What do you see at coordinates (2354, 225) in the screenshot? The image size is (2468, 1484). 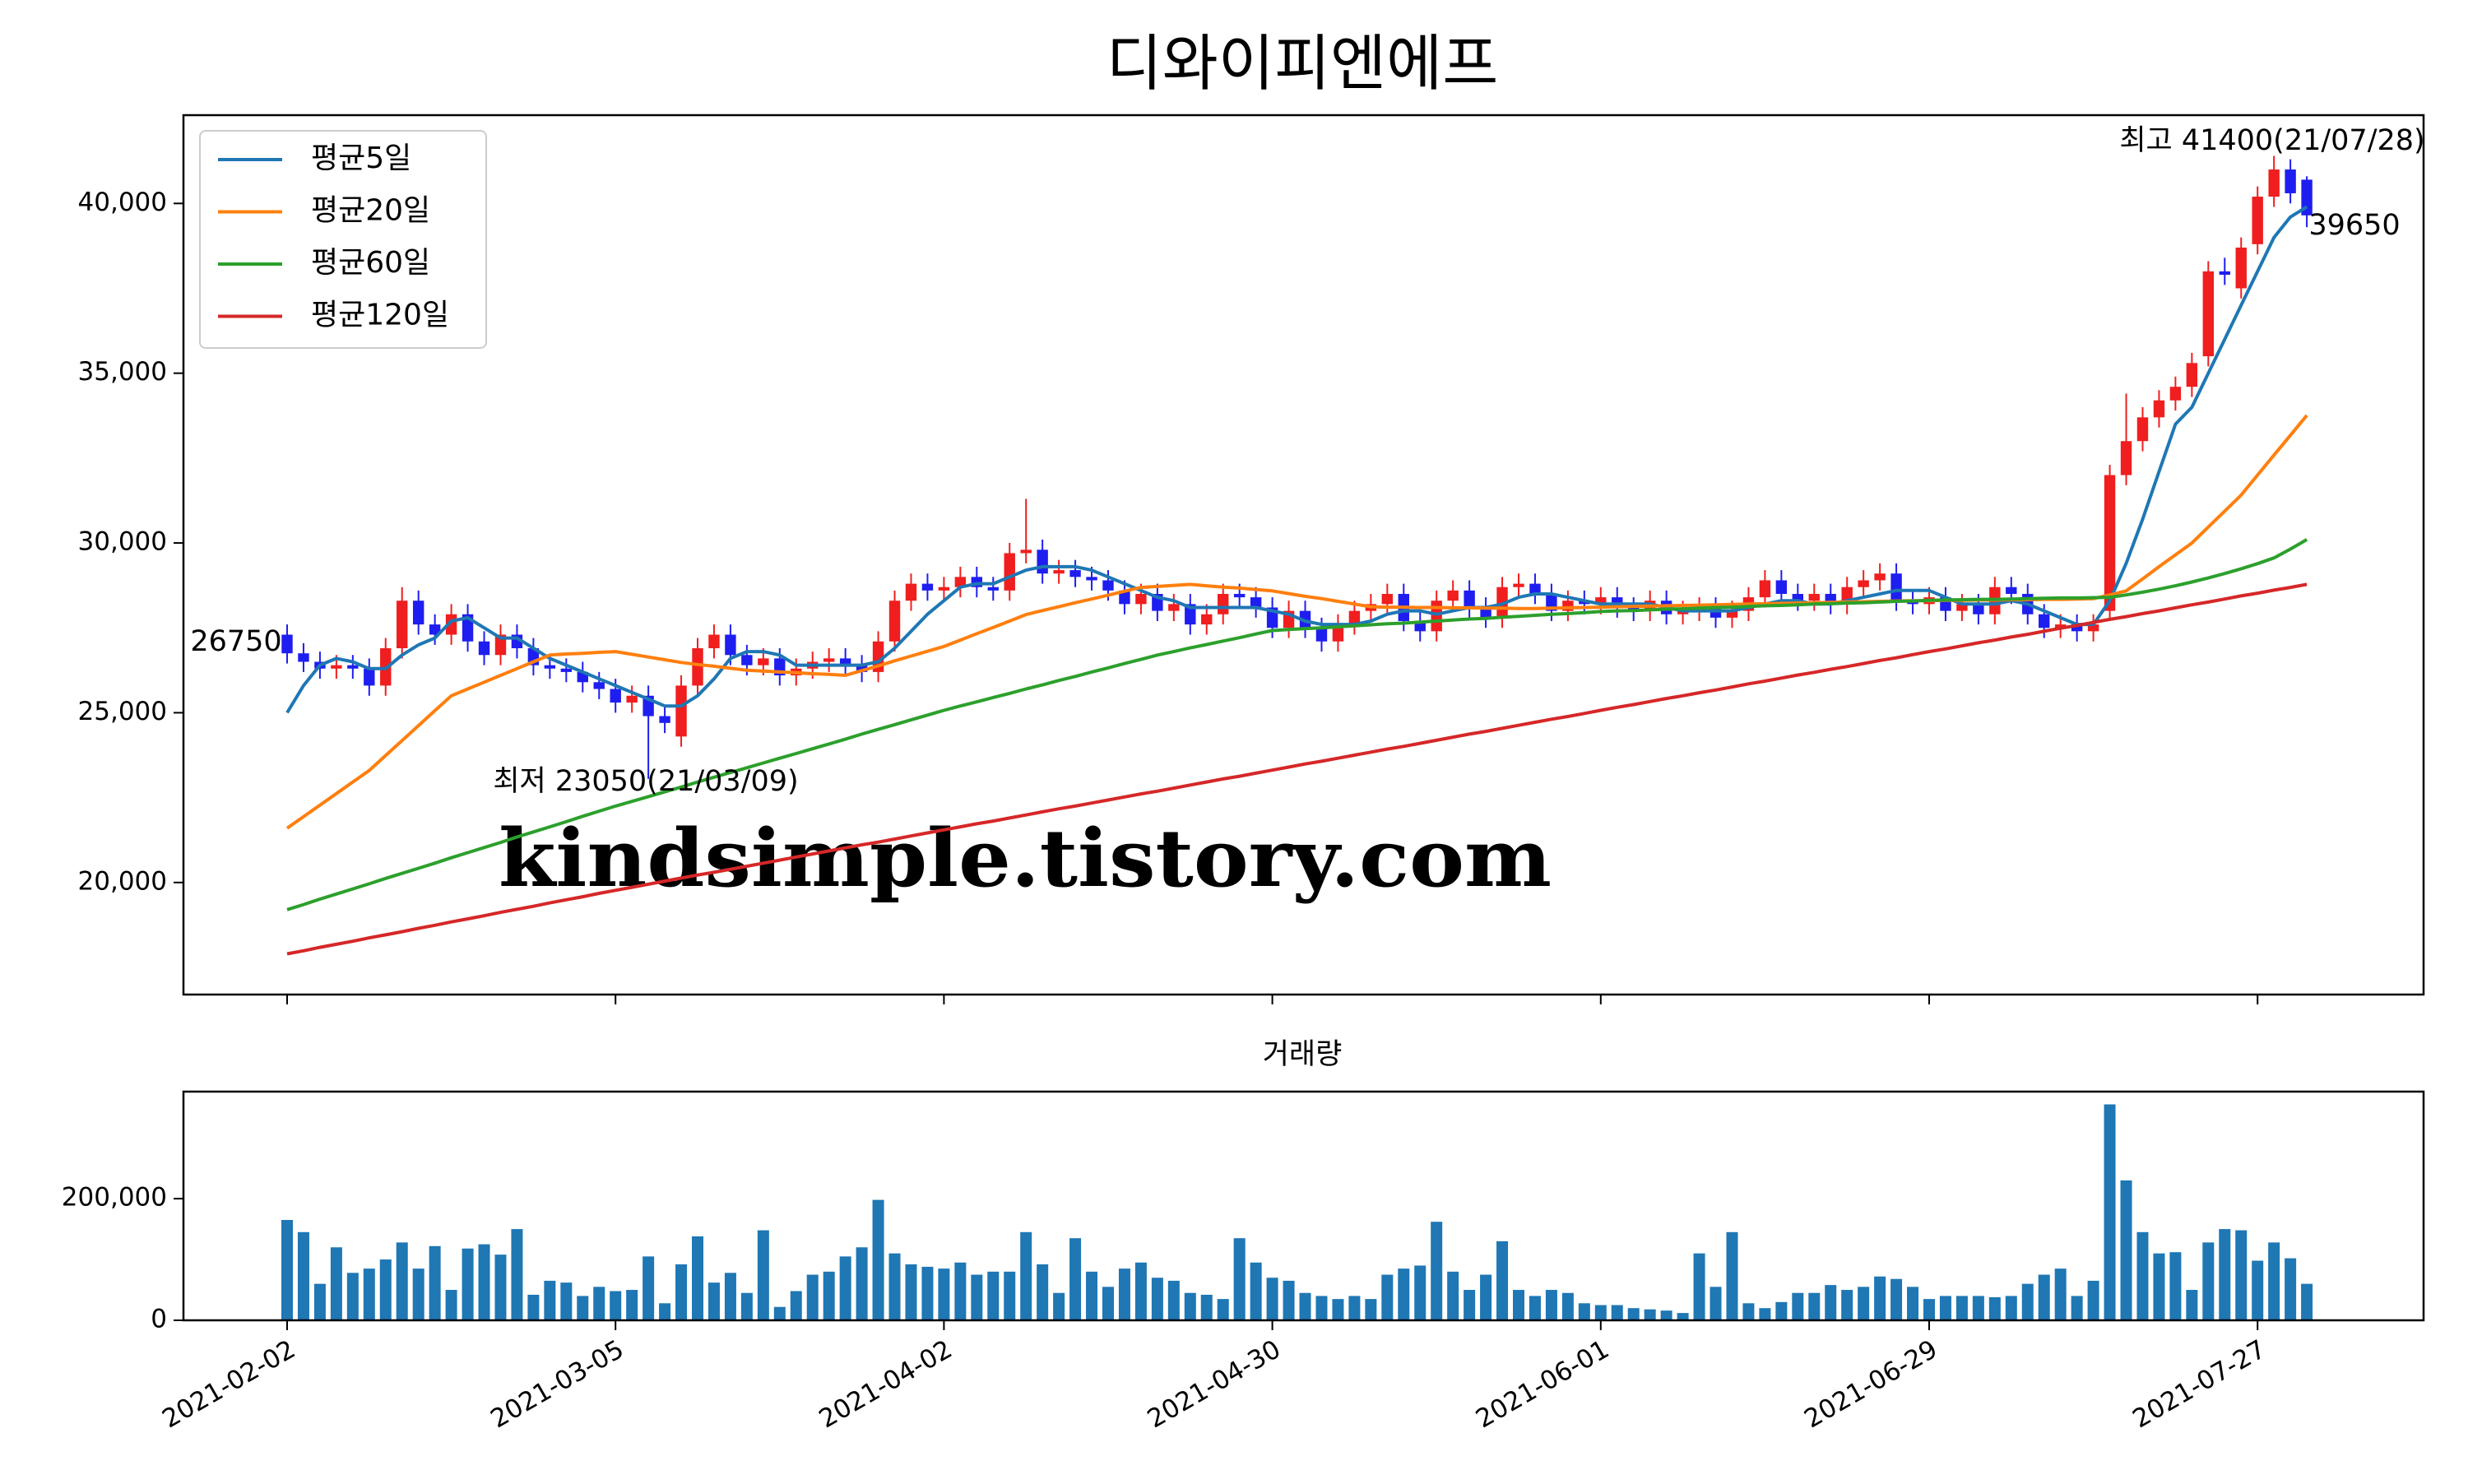 I see `annotation: 39650` at bounding box center [2354, 225].